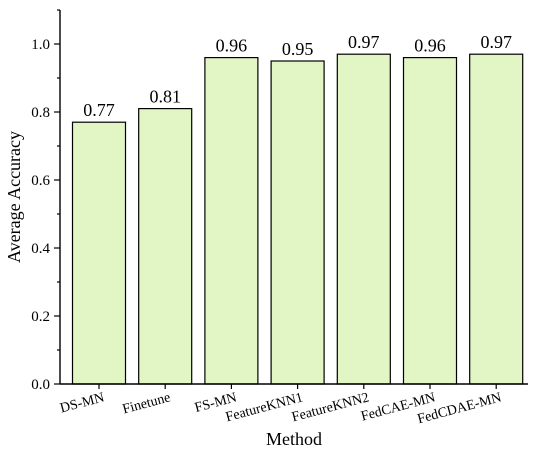  Describe the element at coordinates (430, 220) in the screenshot. I see `bar-fedcae-mn` at that location.